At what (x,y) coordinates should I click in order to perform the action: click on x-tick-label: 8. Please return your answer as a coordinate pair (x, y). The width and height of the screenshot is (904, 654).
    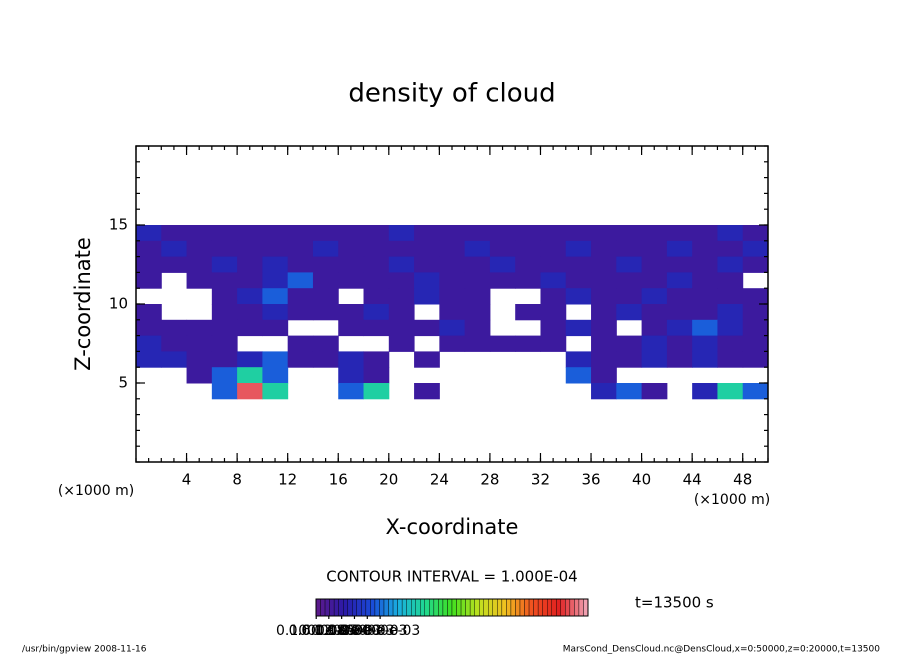
    Looking at the image, I should click on (237, 480).